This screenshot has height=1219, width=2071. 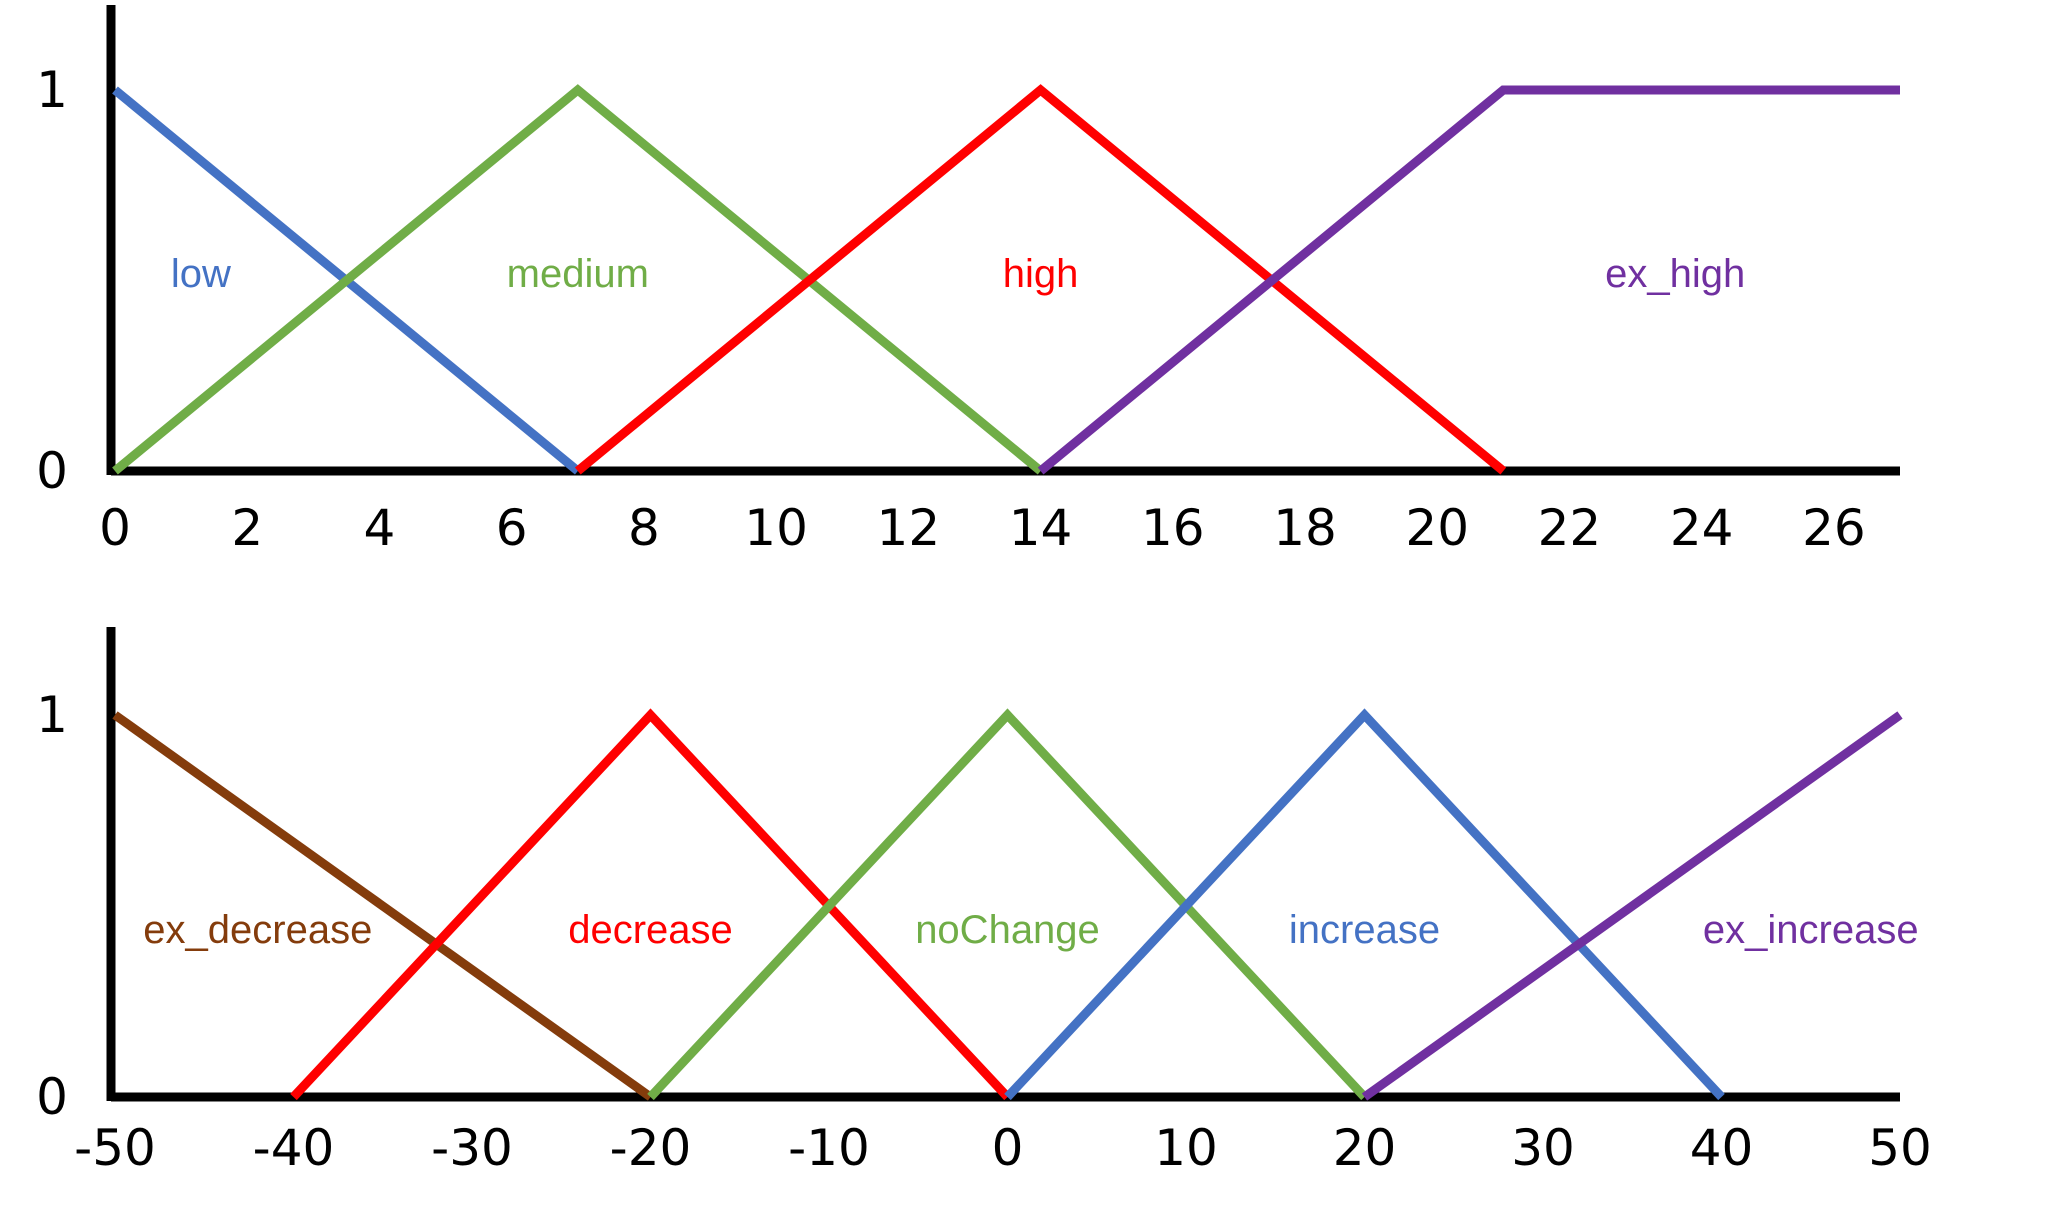 I want to click on x-tick-label: 24, so click(x=1702, y=528).